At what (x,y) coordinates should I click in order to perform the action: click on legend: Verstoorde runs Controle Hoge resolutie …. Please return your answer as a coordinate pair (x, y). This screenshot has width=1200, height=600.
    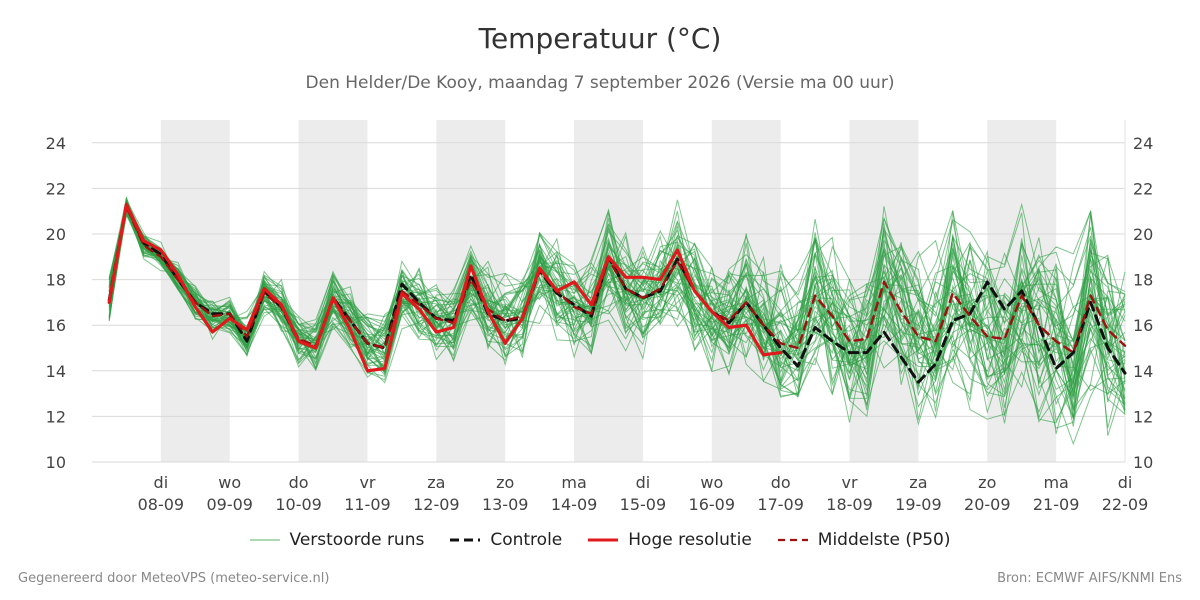
    Looking at the image, I should click on (600, 540).